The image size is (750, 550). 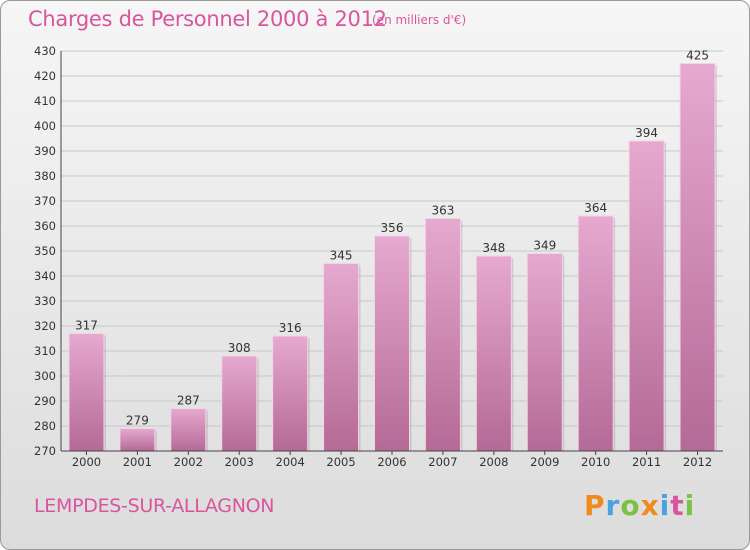 What do you see at coordinates (677, 505) in the screenshot?
I see `logo-letter: t` at bounding box center [677, 505].